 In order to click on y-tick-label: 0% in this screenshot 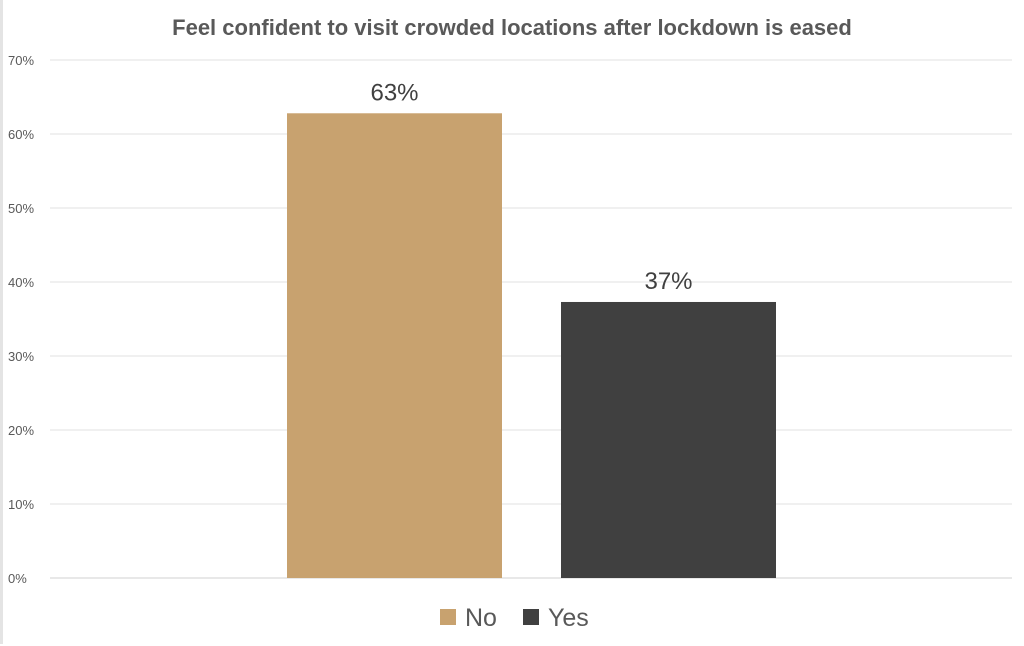, I will do `click(17, 578)`.